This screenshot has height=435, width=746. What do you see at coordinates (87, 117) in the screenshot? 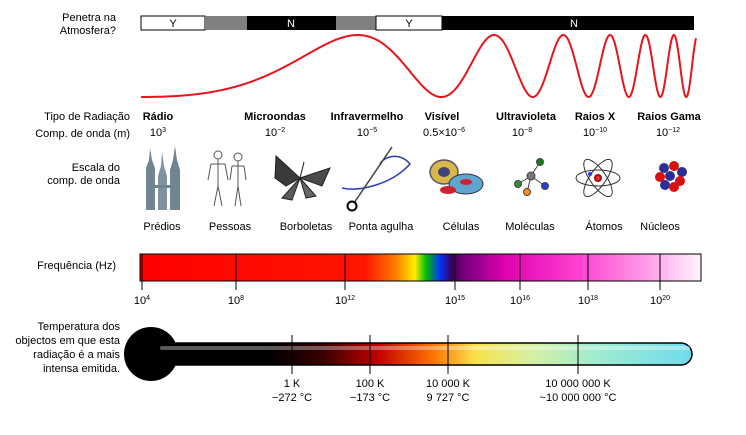
I see `radiation-type-label: Tipo de Radiação` at bounding box center [87, 117].